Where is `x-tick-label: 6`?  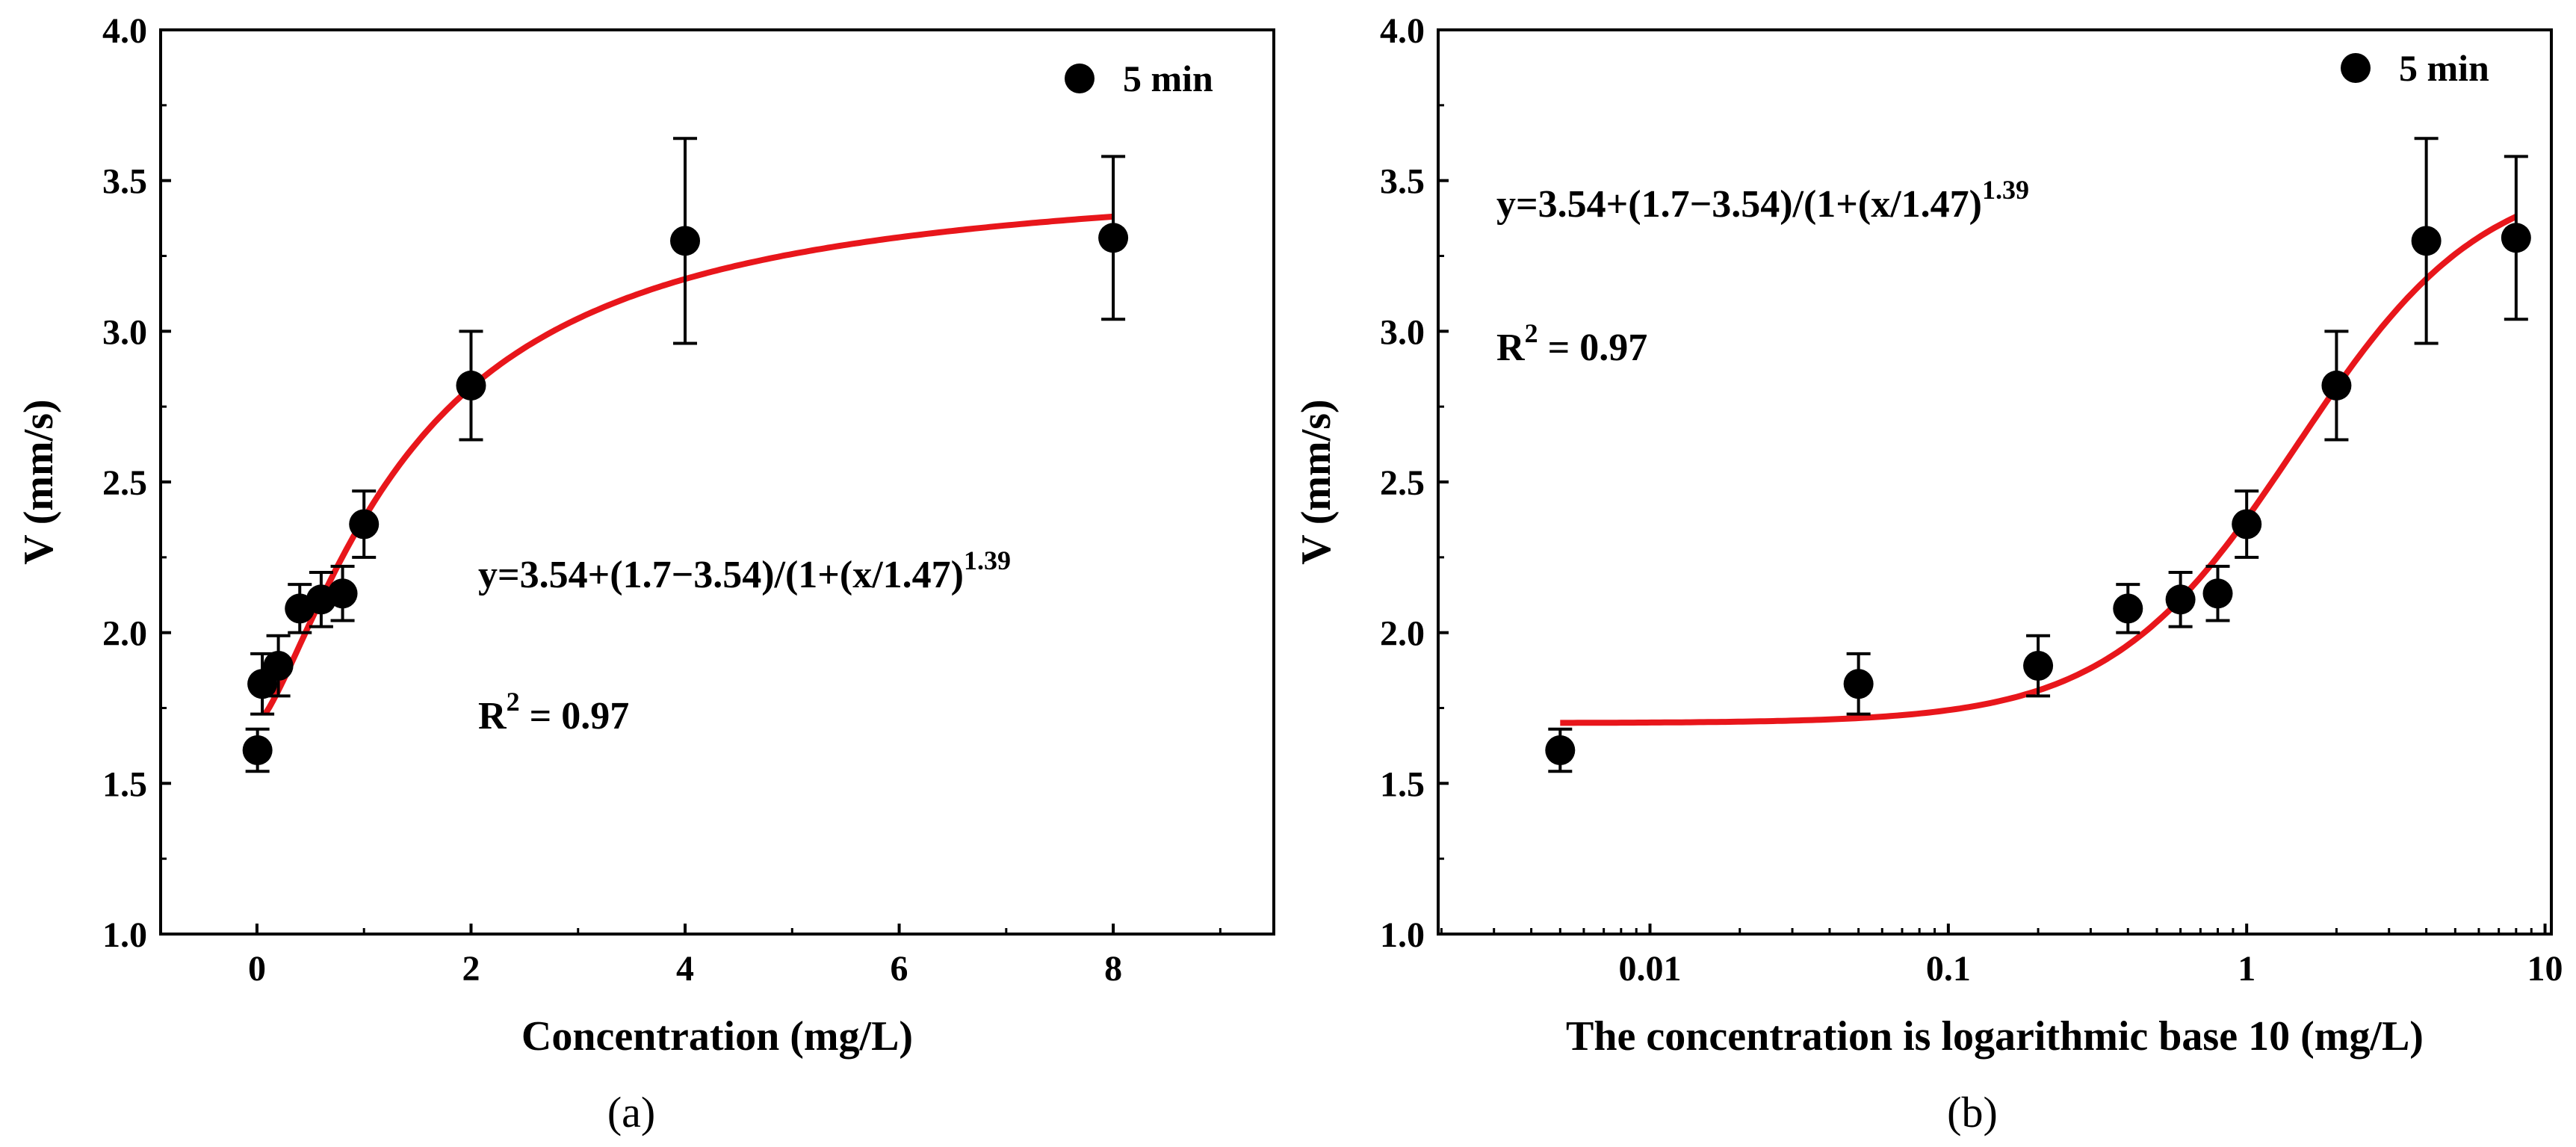 x-tick-label: 6 is located at coordinates (899, 969).